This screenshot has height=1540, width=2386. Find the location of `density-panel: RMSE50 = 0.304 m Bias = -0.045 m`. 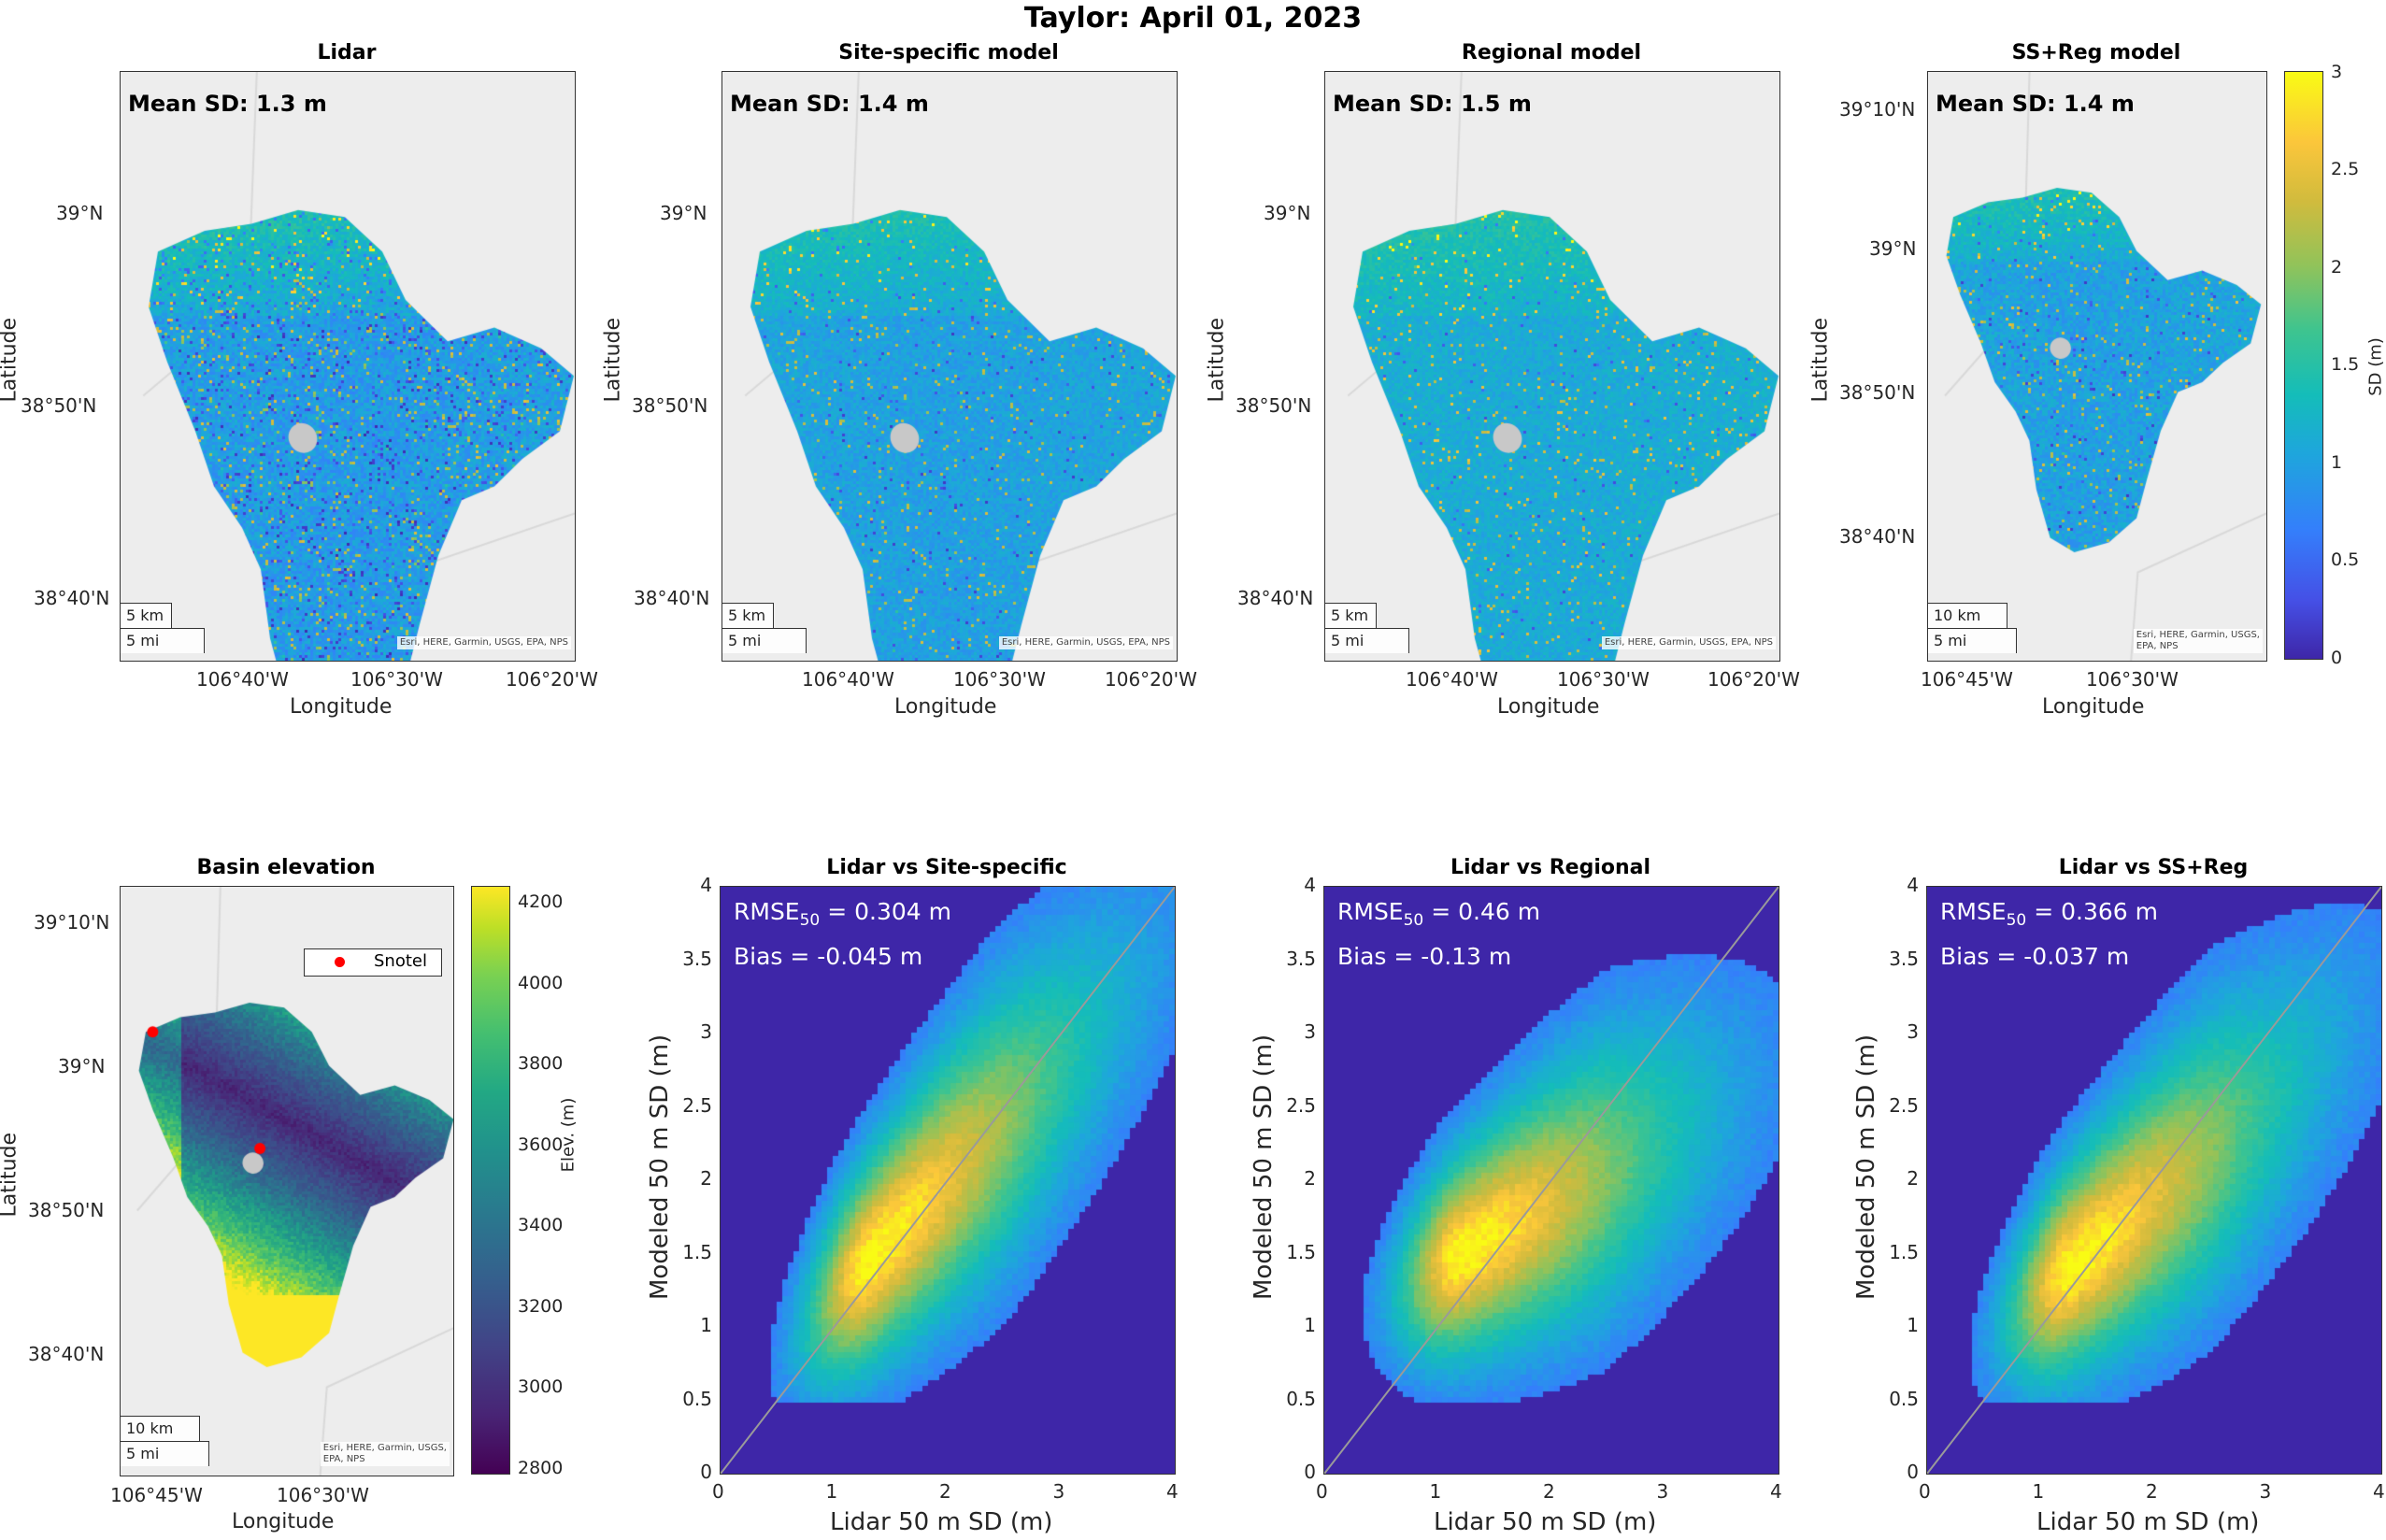

density-panel: RMSE50 = 0.304 m Bias = -0.045 m is located at coordinates (948, 1180).